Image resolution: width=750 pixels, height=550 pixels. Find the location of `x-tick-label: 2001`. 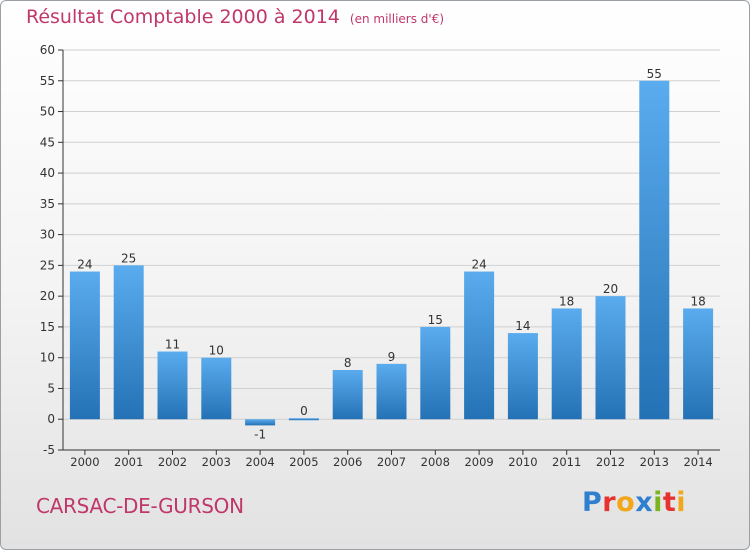

x-tick-label: 2001 is located at coordinates (128, 462).